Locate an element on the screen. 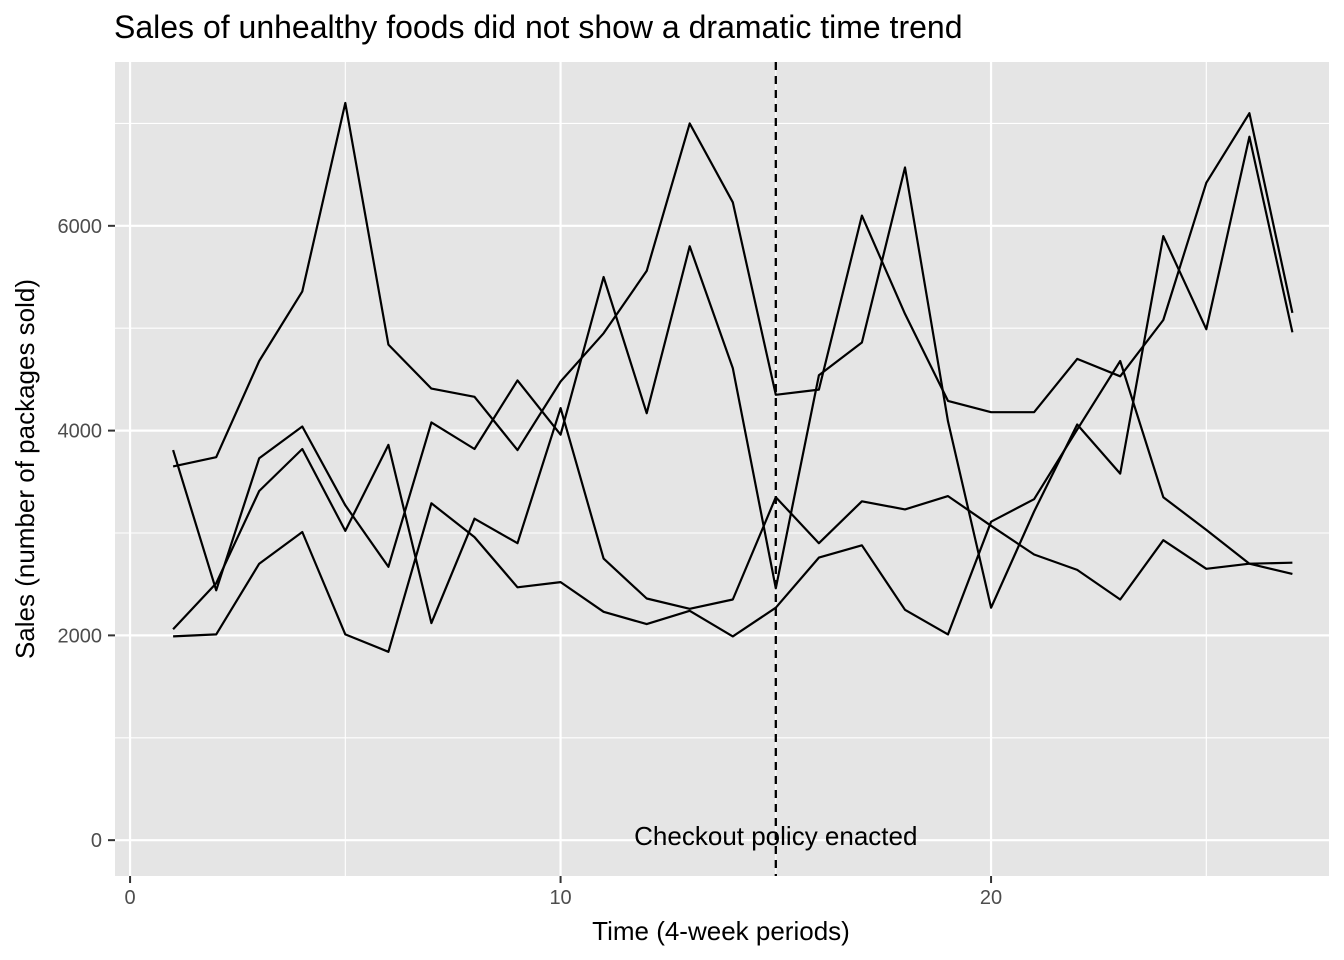  y-tick-label: 2000 is located at coordinates (80, 636).